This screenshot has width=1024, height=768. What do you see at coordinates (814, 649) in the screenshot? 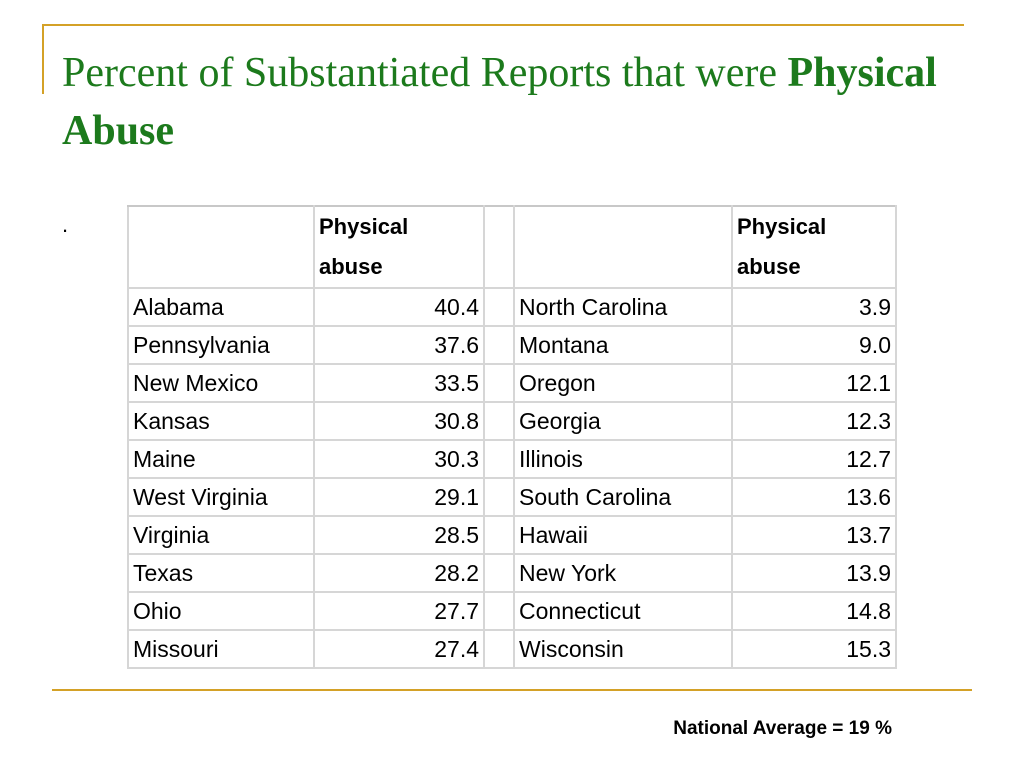
I see `value-right-cell: 15.3` at bounding box center [814, 649].